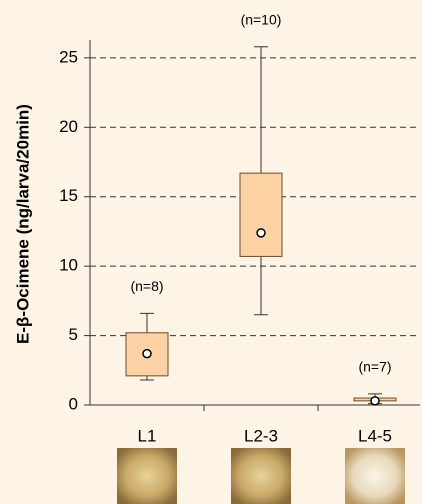 This screenshot has width=422, height=504. Describe the element at coordinates (68, 56) in the screenshot. I see `y-tick-label: 25` at that location.